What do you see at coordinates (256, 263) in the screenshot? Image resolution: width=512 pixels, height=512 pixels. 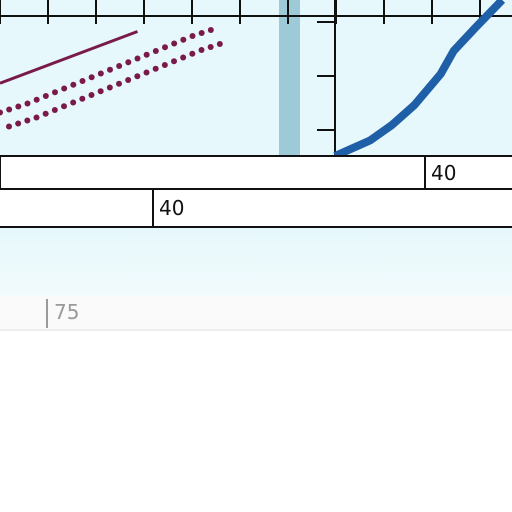 I see `fade-band` at bounding box center [256, 263].